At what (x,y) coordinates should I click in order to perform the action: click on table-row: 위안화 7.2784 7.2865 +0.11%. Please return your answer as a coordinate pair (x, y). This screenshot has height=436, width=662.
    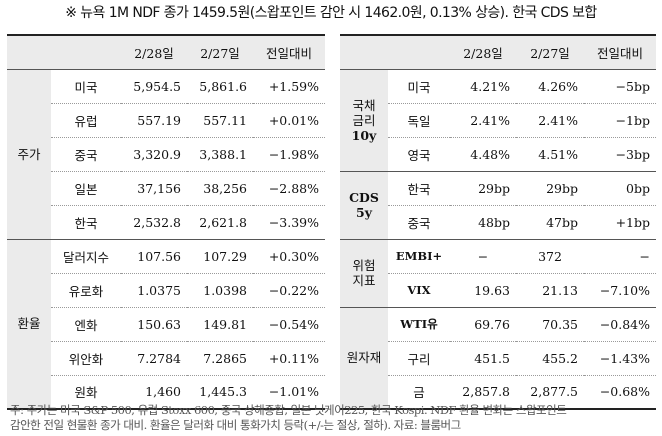
    Looking at the image, I should click on (166, 358).